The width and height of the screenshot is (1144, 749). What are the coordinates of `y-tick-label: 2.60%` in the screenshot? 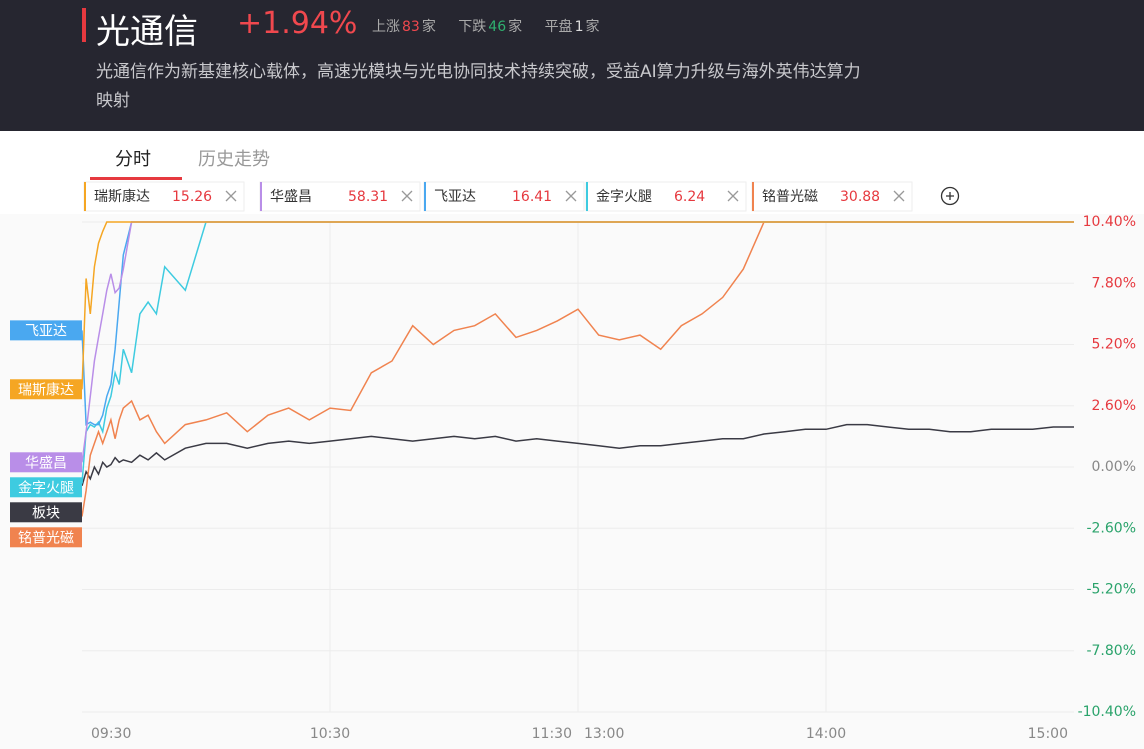 It's located at (1114, 406).